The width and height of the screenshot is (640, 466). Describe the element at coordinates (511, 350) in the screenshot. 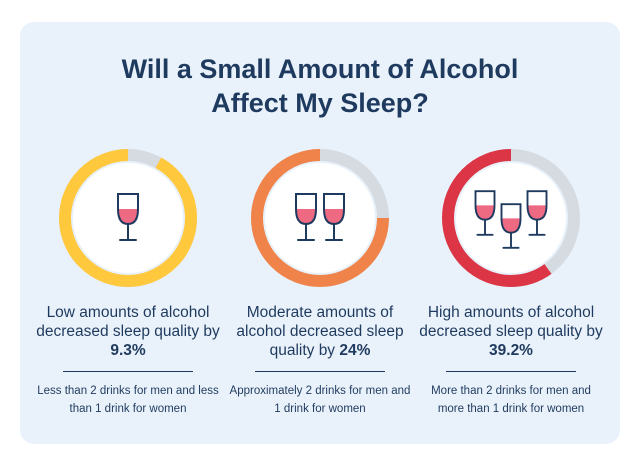

I see `stat-value: 39.2%` at that location.